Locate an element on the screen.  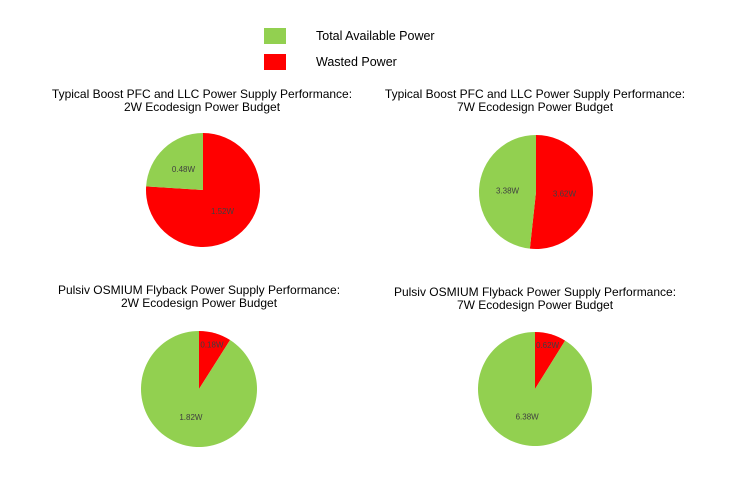
chart-2-slice-available is located at coordinates (507, 192).